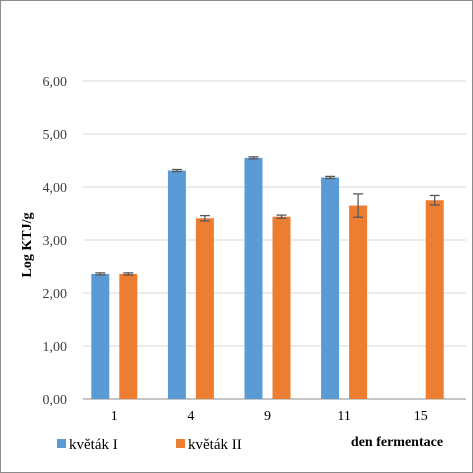 The width and height of the screenshot is (473, 473). I want to click on y-tick-labels: 0,00 1,00 2,00 3,00 4,00 5,00 6,00, so click(55, 241).